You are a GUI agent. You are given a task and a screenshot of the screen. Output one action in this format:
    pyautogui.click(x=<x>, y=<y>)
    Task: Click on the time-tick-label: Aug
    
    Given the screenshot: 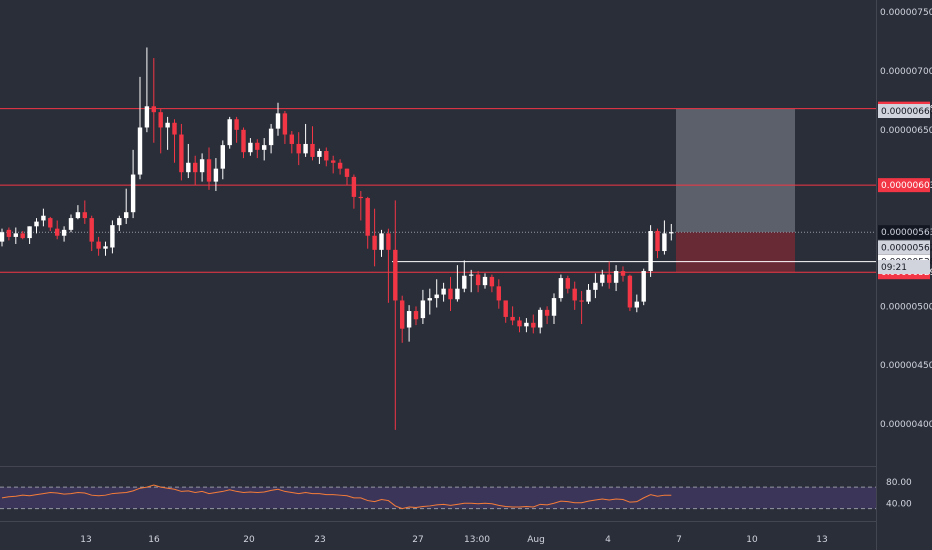 What is the action you would take?
    pyautogui.click(x=536, y=540)
    